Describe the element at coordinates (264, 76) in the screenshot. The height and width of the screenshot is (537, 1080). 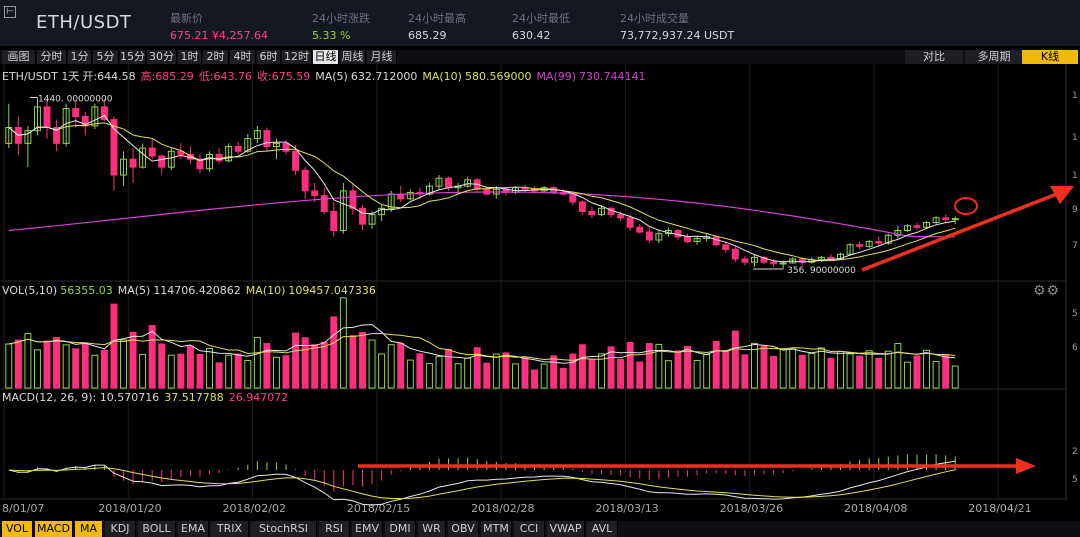
I see `legend-close-label: 收:` at that location.